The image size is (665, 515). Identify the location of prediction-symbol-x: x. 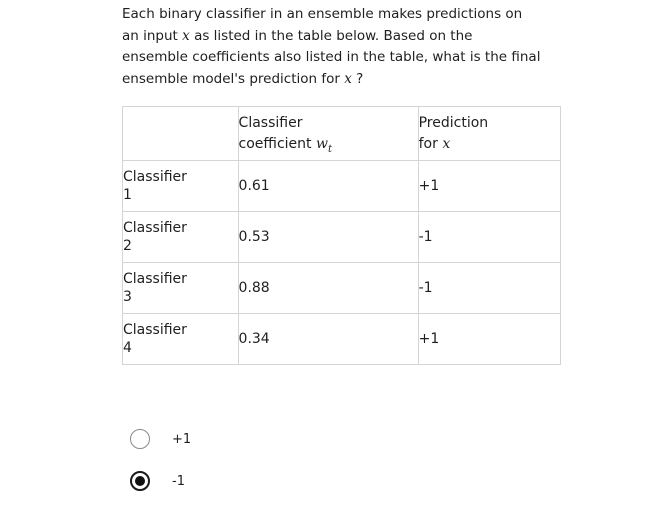
(446, 144).